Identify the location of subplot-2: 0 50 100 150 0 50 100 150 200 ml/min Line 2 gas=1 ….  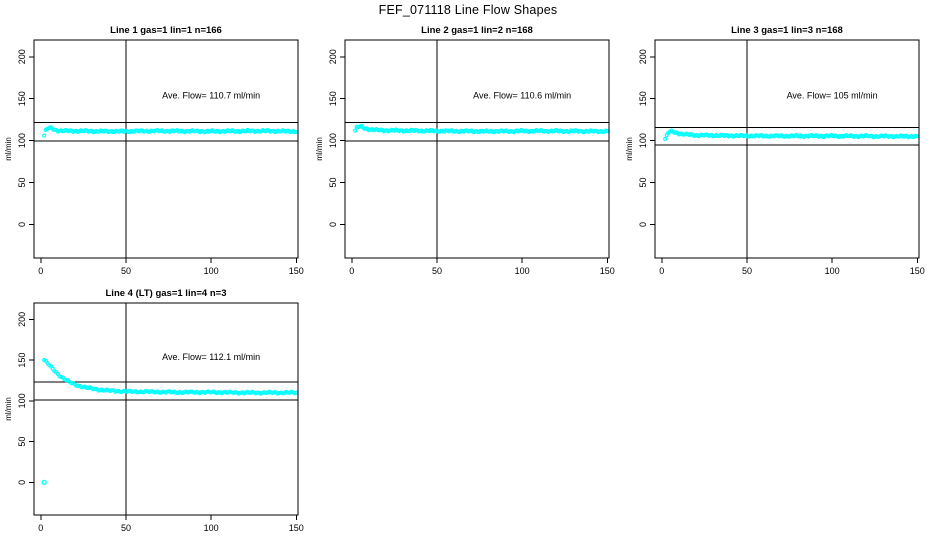
(465, 150).